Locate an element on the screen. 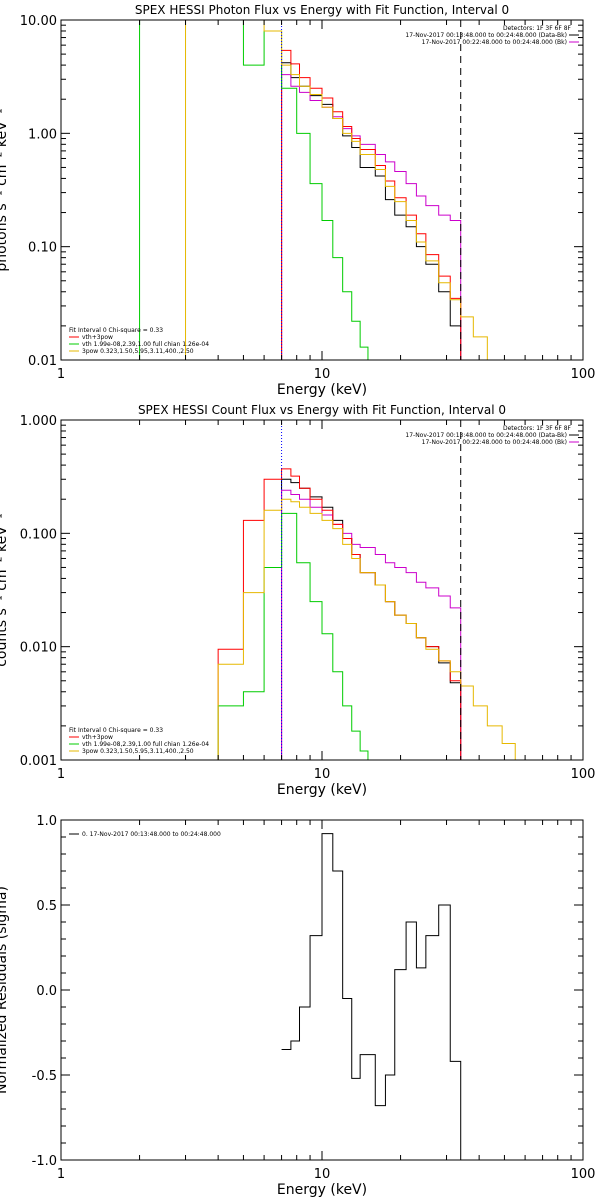 The width and height of the screenshot is (600, 1200). y-tick-label: 0.100 is located at coordinates (38, 534).